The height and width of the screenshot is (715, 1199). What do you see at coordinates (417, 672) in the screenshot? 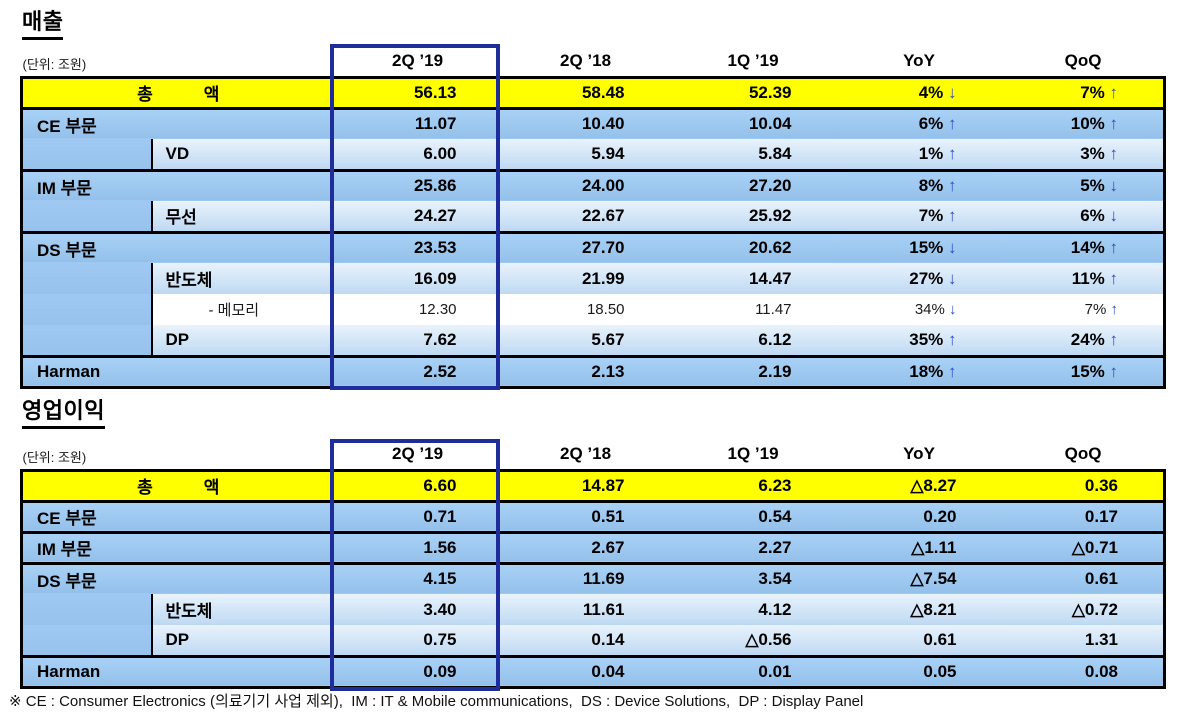
I see `value-cell: 0.09` at bounding box center [417, 672].